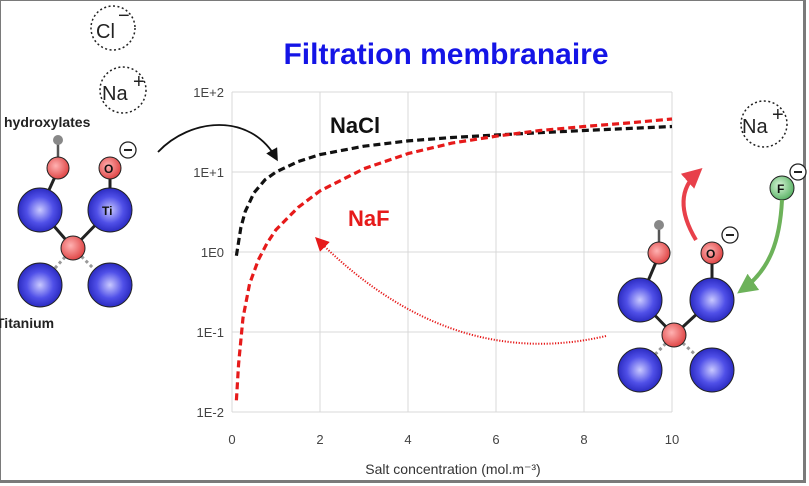 This screenshot has height=486, width=809. I want to click on x-tick-label: 10, so click(672, 439).